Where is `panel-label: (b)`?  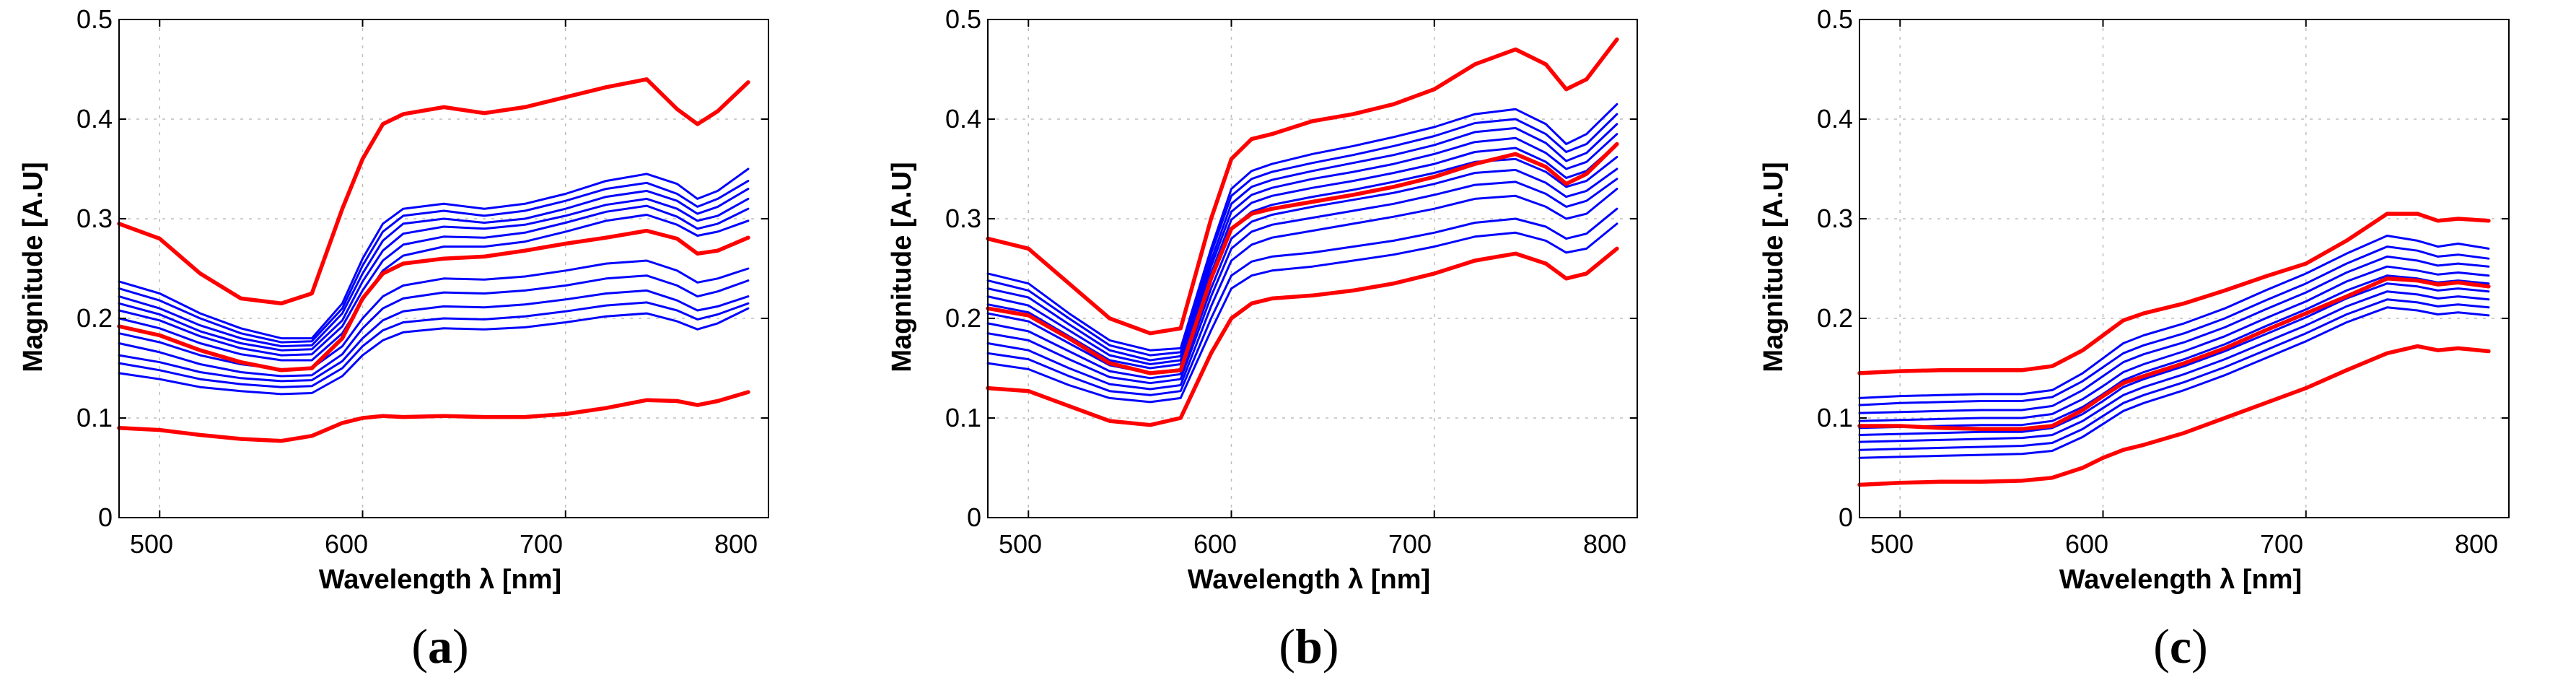 panel-label: (b) is located at coordinates (1309, 646).